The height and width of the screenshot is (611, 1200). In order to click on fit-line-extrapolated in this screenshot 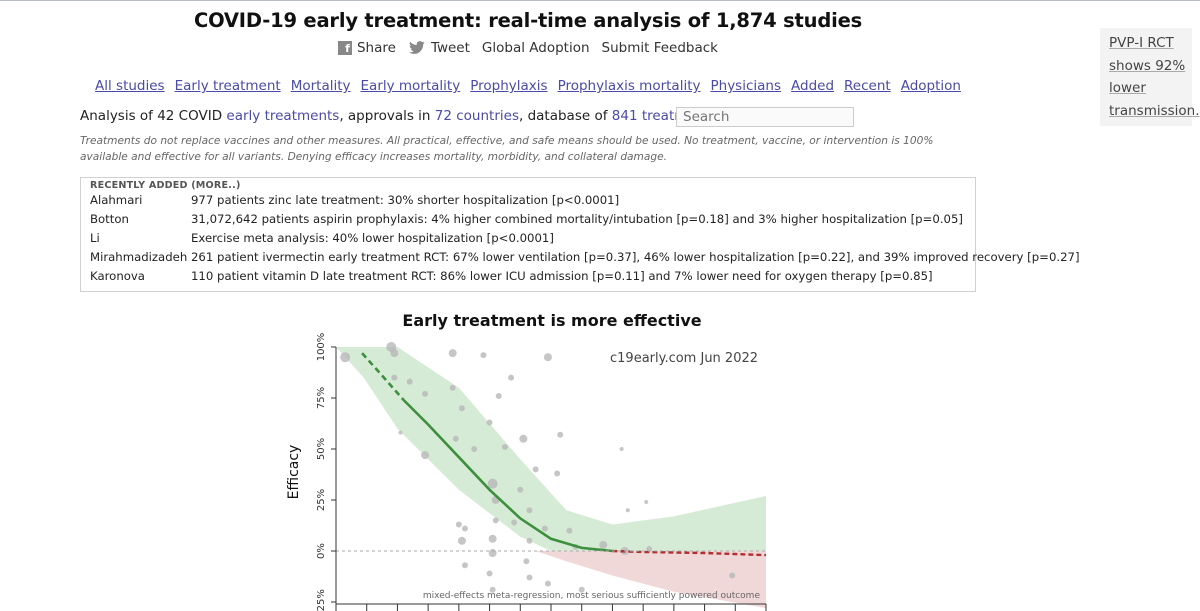, I will do `click(383, 376)`.